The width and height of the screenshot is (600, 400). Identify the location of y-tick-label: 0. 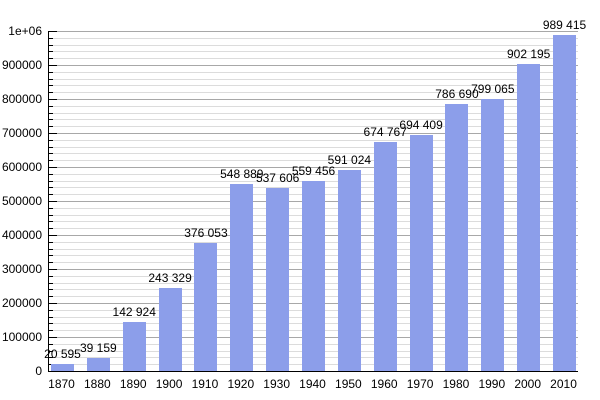
(38, 371).